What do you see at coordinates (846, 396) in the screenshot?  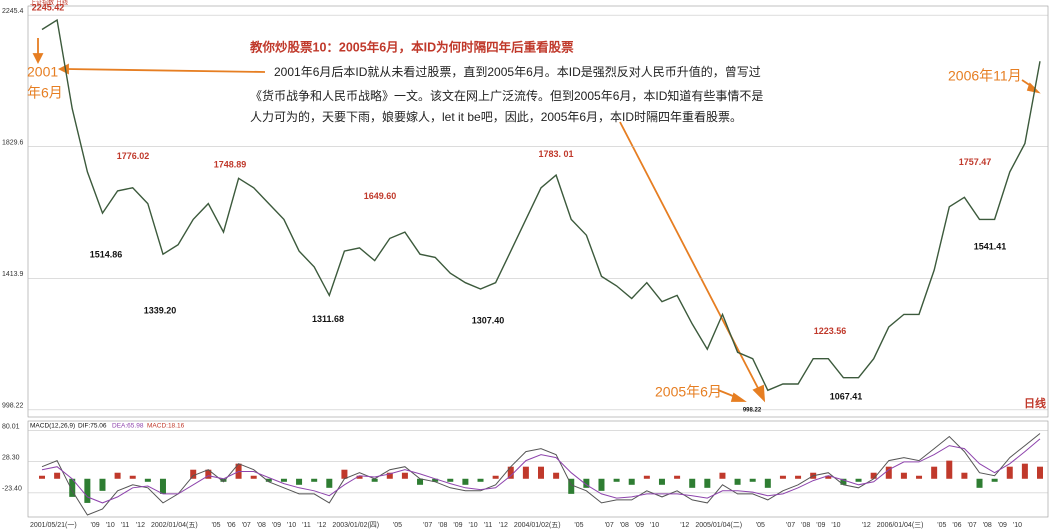 I see `low-label: 1067.41` at bounding box center [846, 396].